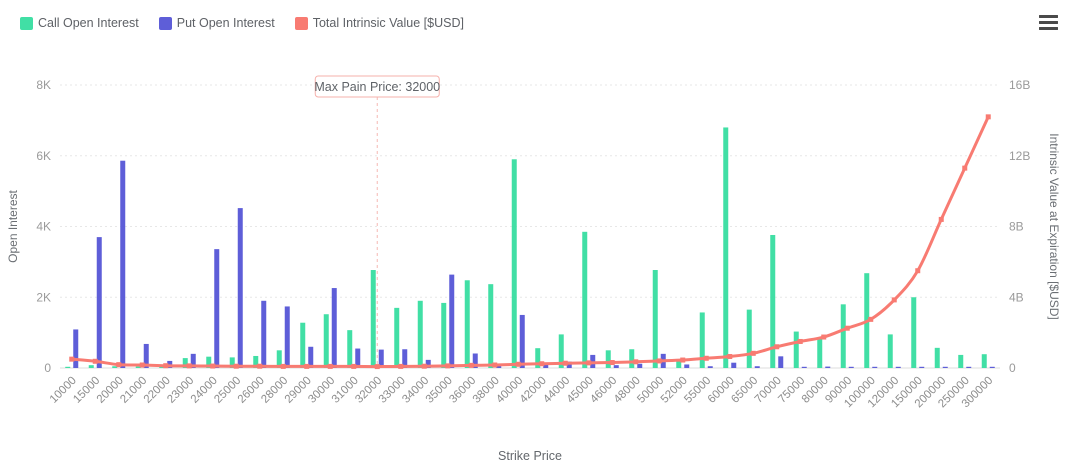  Describe the element at coordinates (216, 23) in the screenshot. I see `legend-item-put-open-interest: Put Open Interest` at that location.